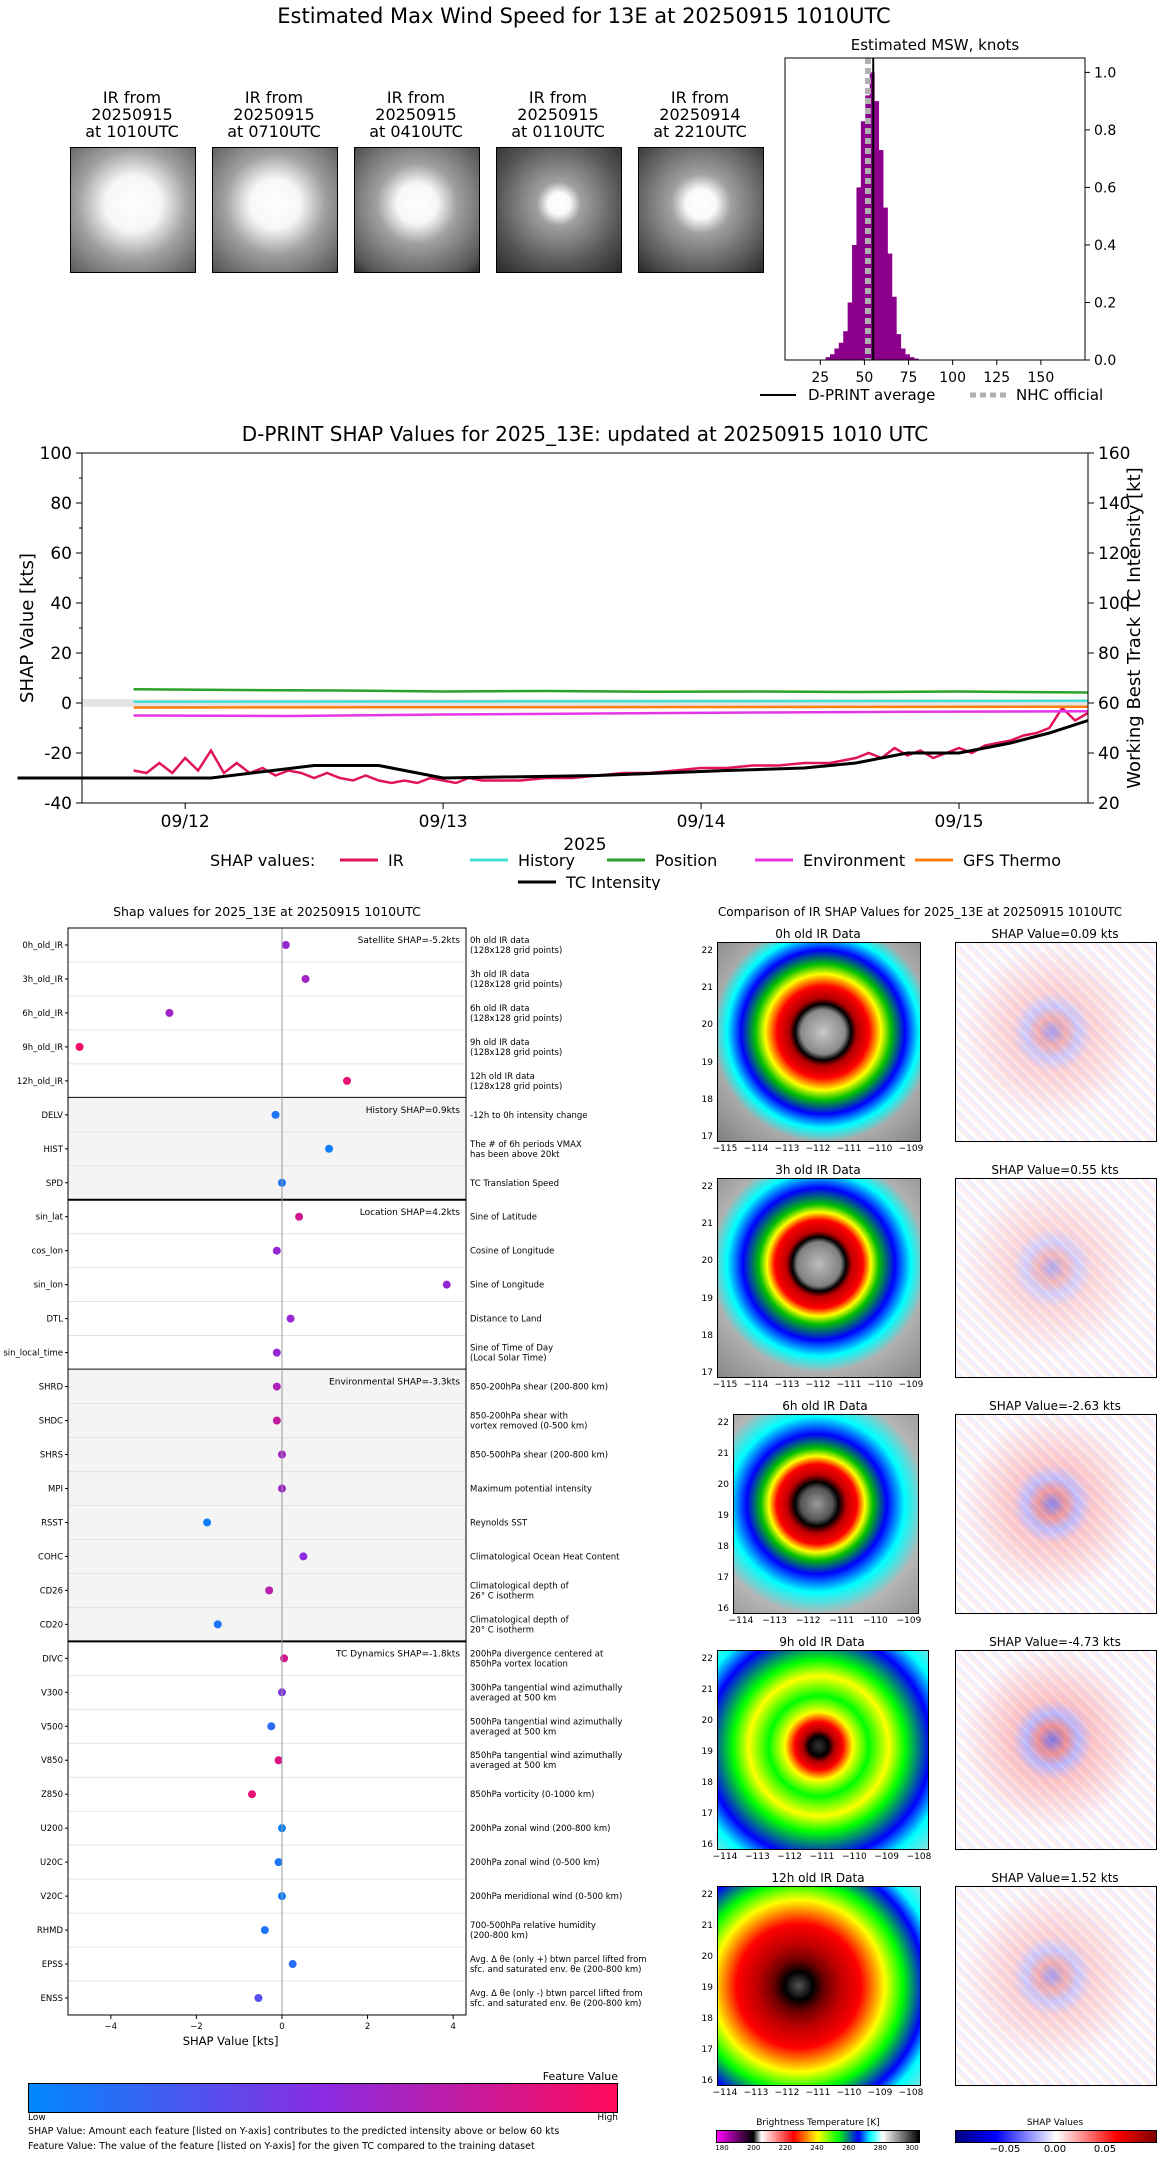 The width and height of the screenshot is (1168, 2158). I want to click on feature-description: 700-500hPa relative humidity, so click(533, 1926).